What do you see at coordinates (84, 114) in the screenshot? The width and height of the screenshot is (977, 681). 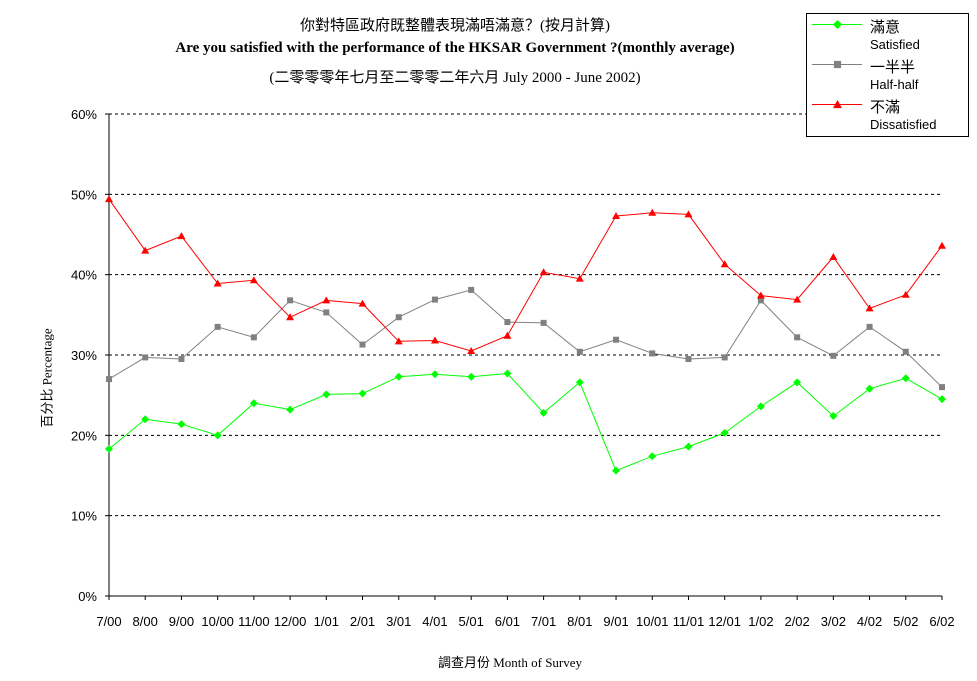 I see `y-tick-label: 60%` at bounding box center [84, 114].